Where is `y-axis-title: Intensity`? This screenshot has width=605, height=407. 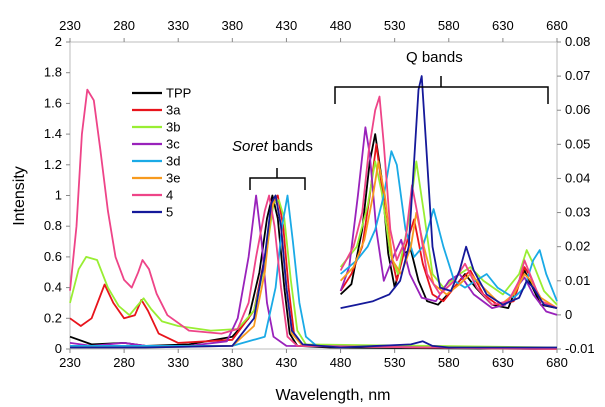 y-axis-title: Intensity is located at coordinates (19, 196).